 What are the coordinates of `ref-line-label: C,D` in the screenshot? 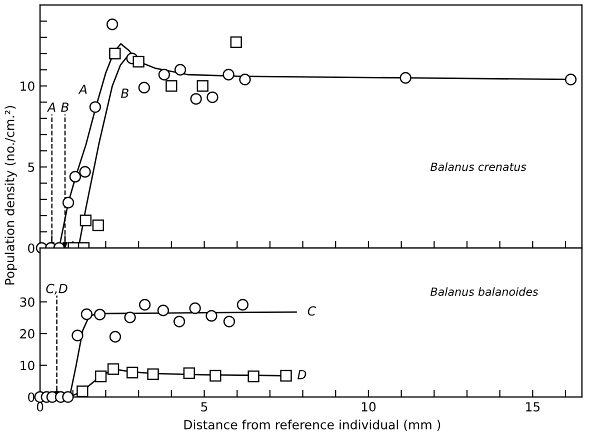 It's located at (57, 289).